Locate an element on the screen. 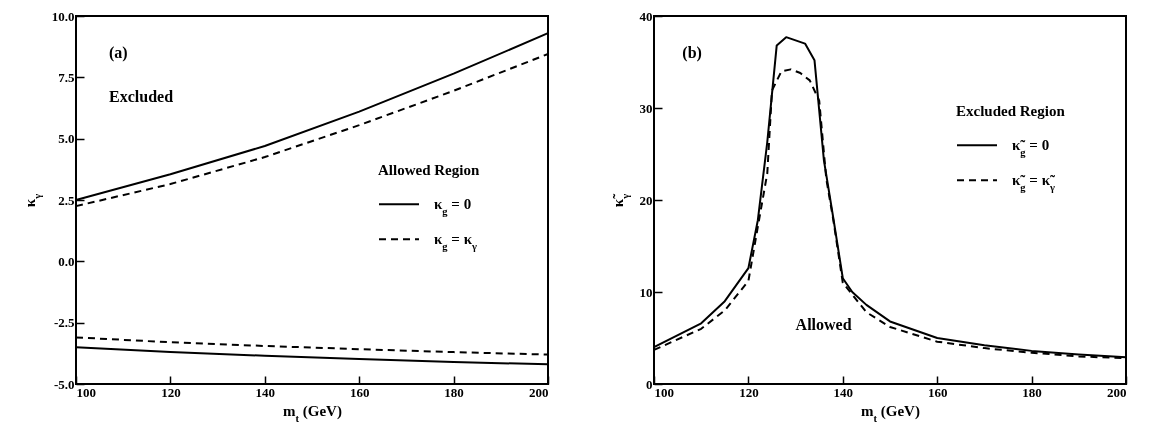 The image size is (1175, 435). legend-label: κ̃$_{g}$ = κ̃$_{γ}$ is located at coordinates (1033, 182).